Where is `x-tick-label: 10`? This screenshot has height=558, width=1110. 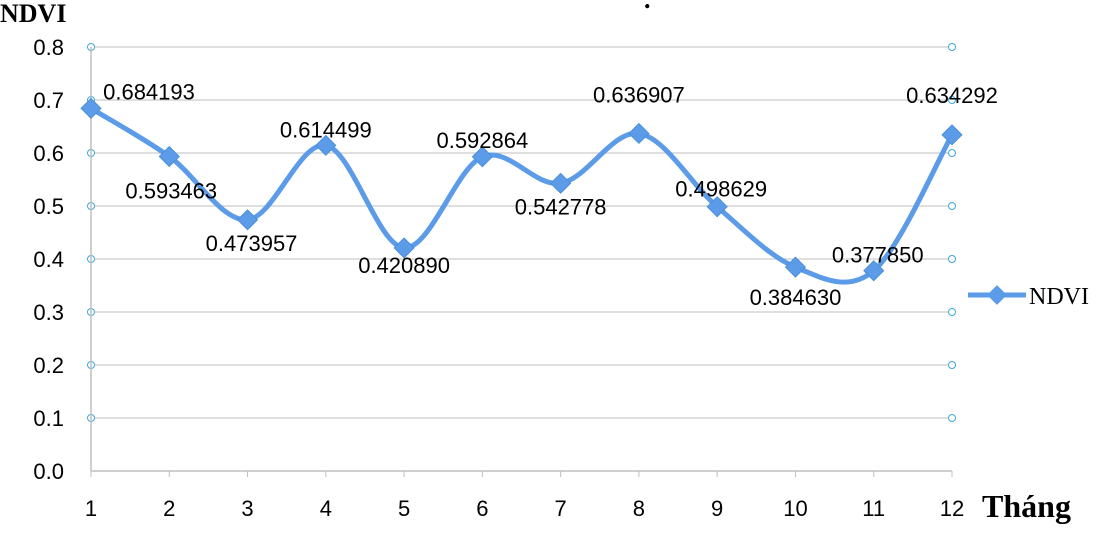
x-tick-label: 10 is located at coordinates (795, 508).